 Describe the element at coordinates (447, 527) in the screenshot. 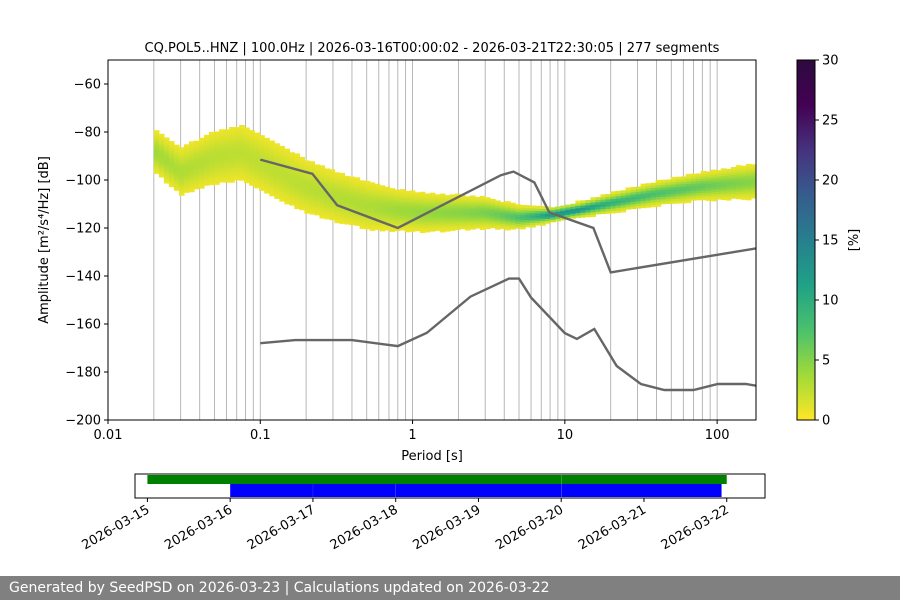

I see `timeline-tick-label: 2026-03-19` at that location.